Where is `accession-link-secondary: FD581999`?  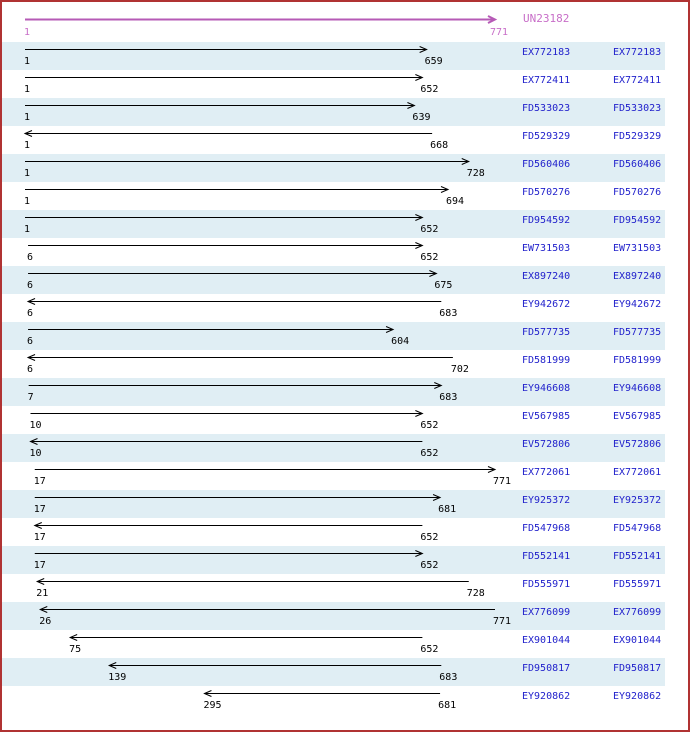
accession-link-secondary: FD581999 is located at coordinates (637, 360).